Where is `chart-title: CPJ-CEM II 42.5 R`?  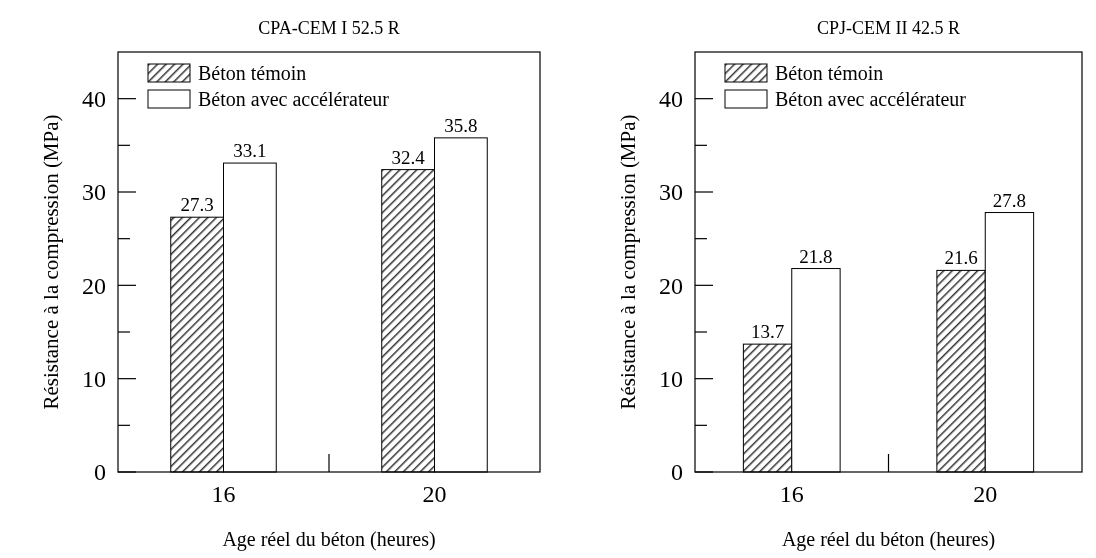 chart-title: CPJ-CEM II 42.5 R is located at coordinates (888, 28).